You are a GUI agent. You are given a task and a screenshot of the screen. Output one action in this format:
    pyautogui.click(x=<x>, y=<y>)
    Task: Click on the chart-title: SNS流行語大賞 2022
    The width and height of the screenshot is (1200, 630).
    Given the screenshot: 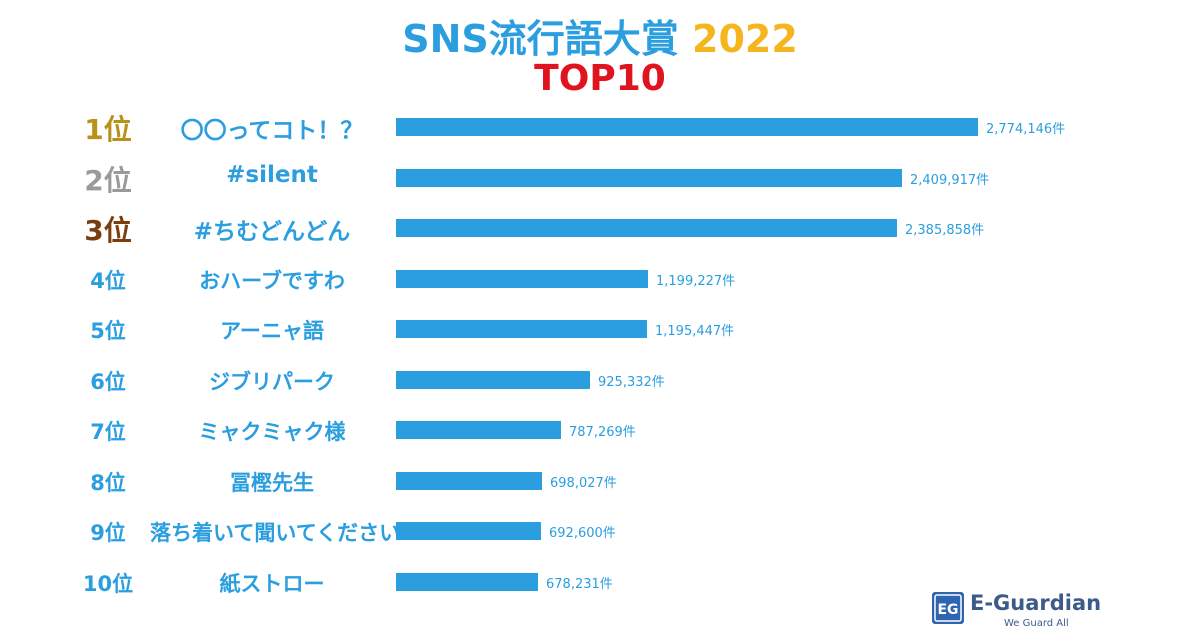 What is the action you would take?
    pyautogui.click(x=600, y=35)
    